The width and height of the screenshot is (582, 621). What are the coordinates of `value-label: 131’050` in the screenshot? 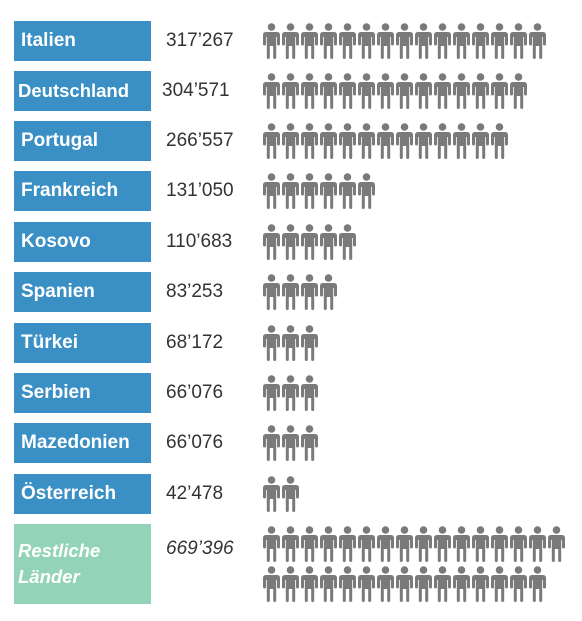 It's located at (200, 190).